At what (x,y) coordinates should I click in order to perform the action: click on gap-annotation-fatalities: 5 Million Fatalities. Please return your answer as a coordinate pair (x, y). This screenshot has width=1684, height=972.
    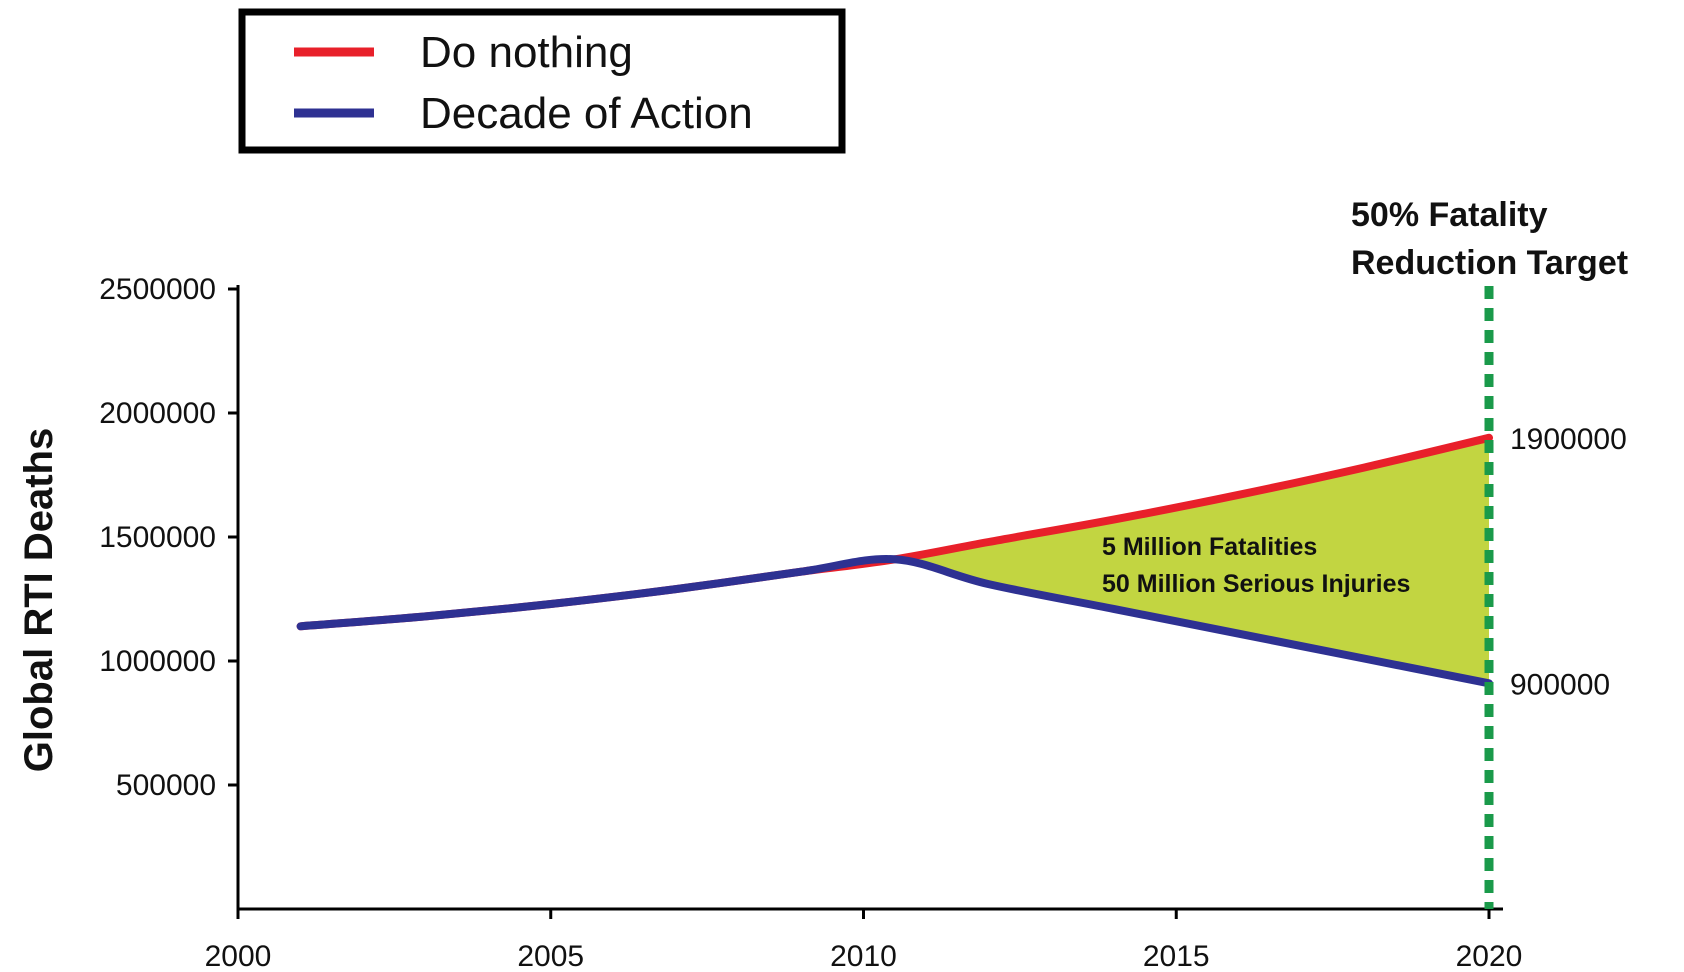
    Looking at the image, I should click on (1209, 547).